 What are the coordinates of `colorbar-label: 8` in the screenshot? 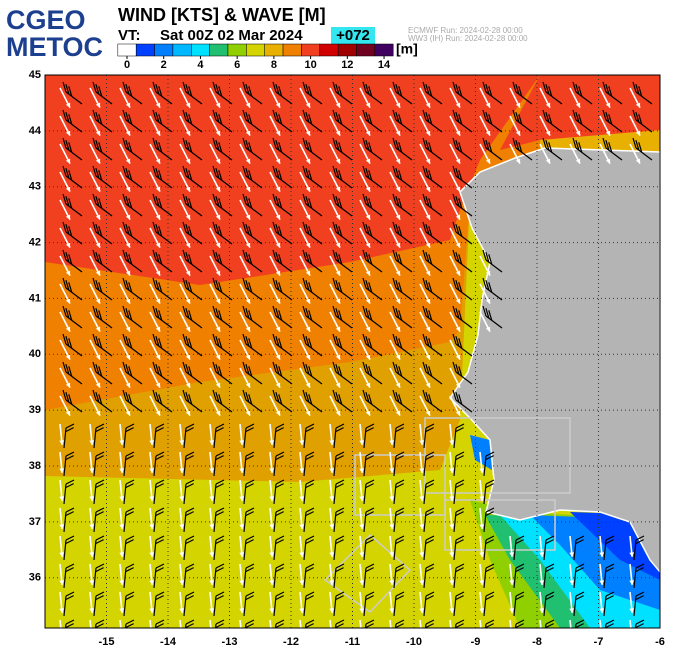 It's located at (274, 65).